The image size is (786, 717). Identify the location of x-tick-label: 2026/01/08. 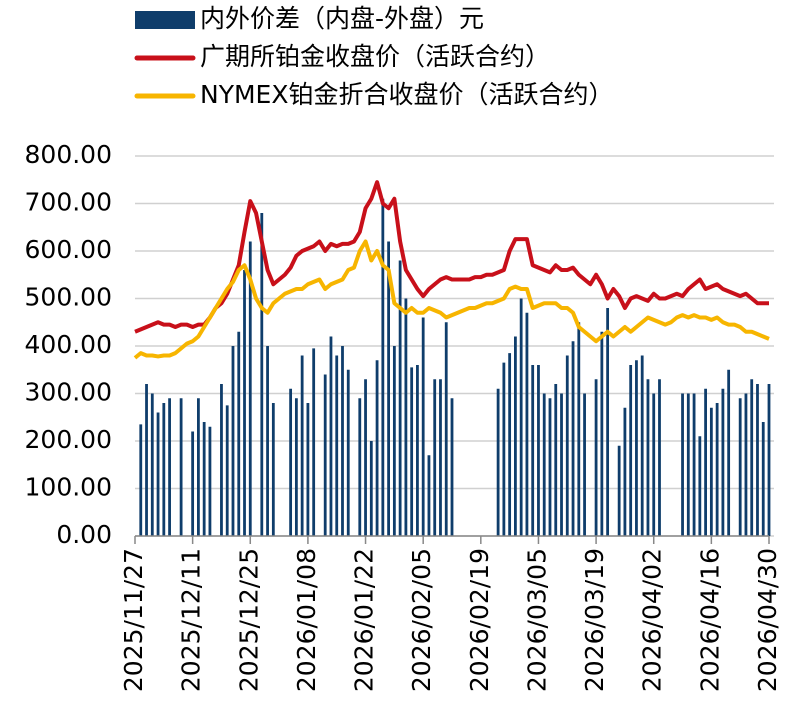
(306, 620).